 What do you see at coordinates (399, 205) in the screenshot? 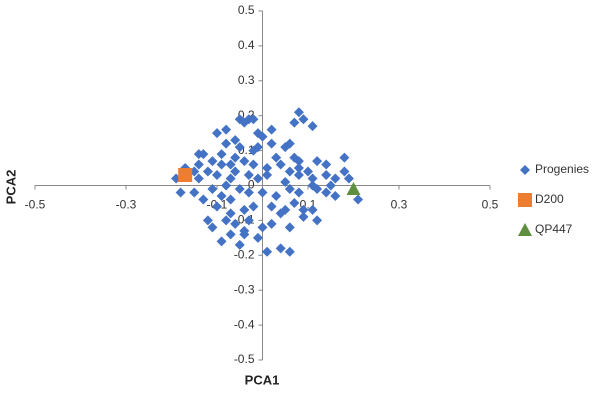
I see `x-tick-label: 0.3` at bounding box center [399, 205].